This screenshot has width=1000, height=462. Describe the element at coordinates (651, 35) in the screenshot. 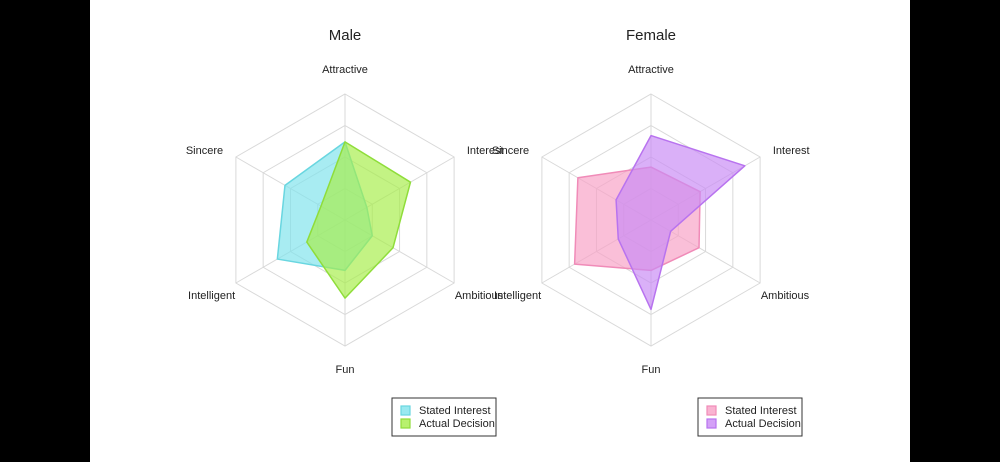

I see `chart-title: Female` at that location.